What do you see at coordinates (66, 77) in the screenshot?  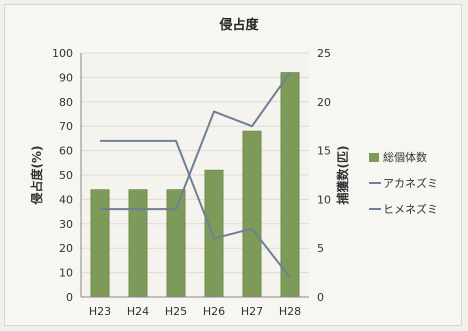 I see `left-tick-label: 90` at bounding box center [66, 77].